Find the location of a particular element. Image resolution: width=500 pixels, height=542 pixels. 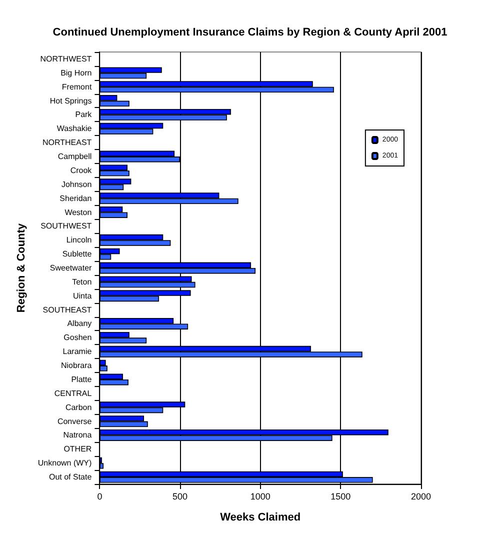

chart-title: Continued Unemployment Insurance Claims by Region & County April 2001 is located at coordinates (250, 32).